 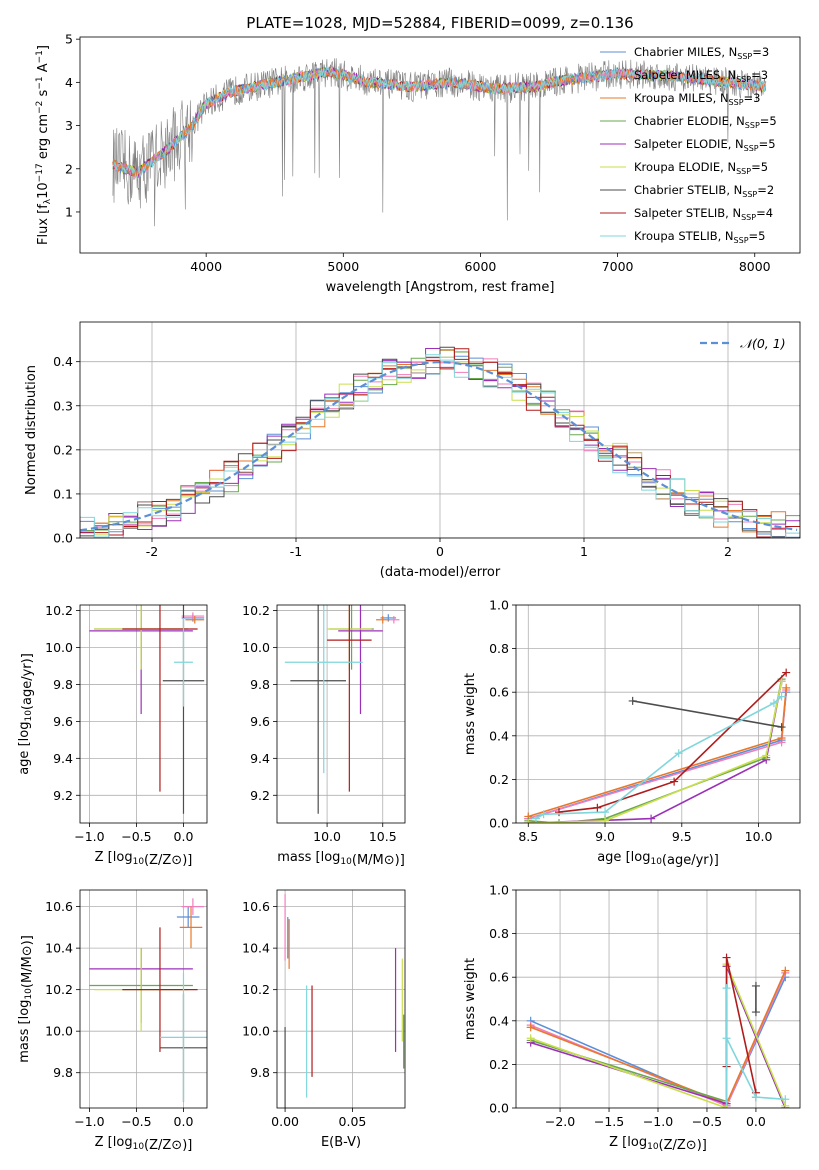 What do you see at coordinates (63, 538) in the screenshot?
I see `y-tick-label: 0.0` at bounding box center [63, 538].